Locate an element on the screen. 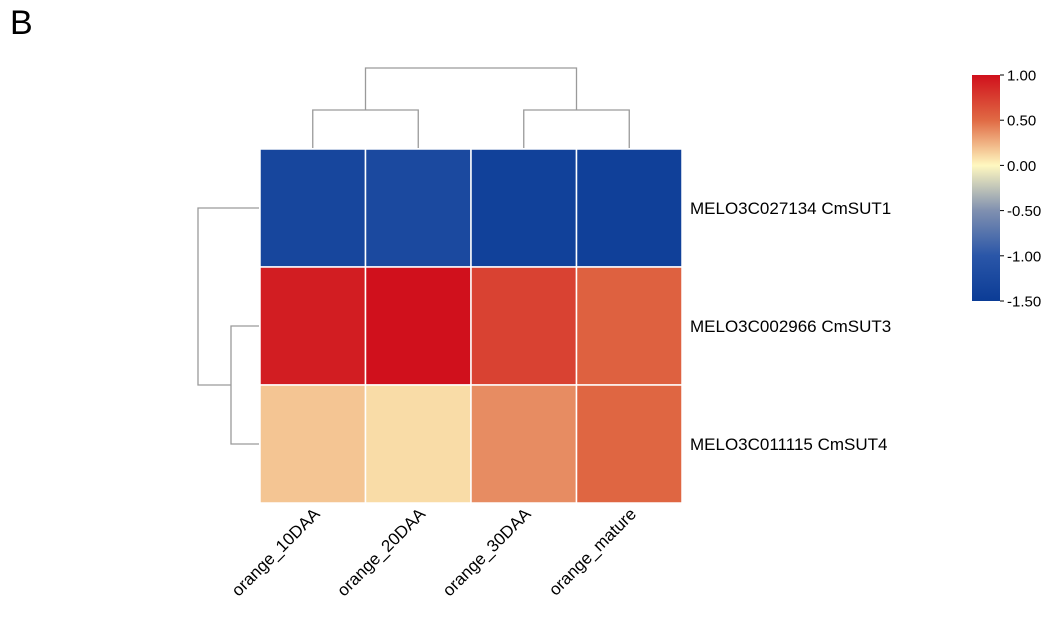 The width and height of the screenshot is (1055, 627). panel-letter: B is located at coordinates (21, 23).